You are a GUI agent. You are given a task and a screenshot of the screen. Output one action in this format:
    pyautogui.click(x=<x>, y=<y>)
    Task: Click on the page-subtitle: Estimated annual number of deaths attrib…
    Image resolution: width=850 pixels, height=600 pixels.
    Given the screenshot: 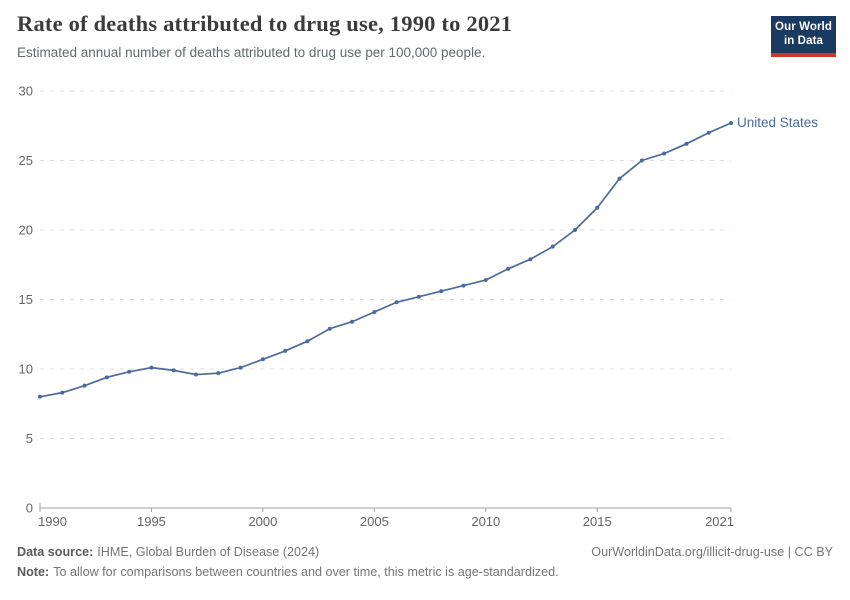 What is the action you would take?
    pyautogui.click(x=251, y=52)
    